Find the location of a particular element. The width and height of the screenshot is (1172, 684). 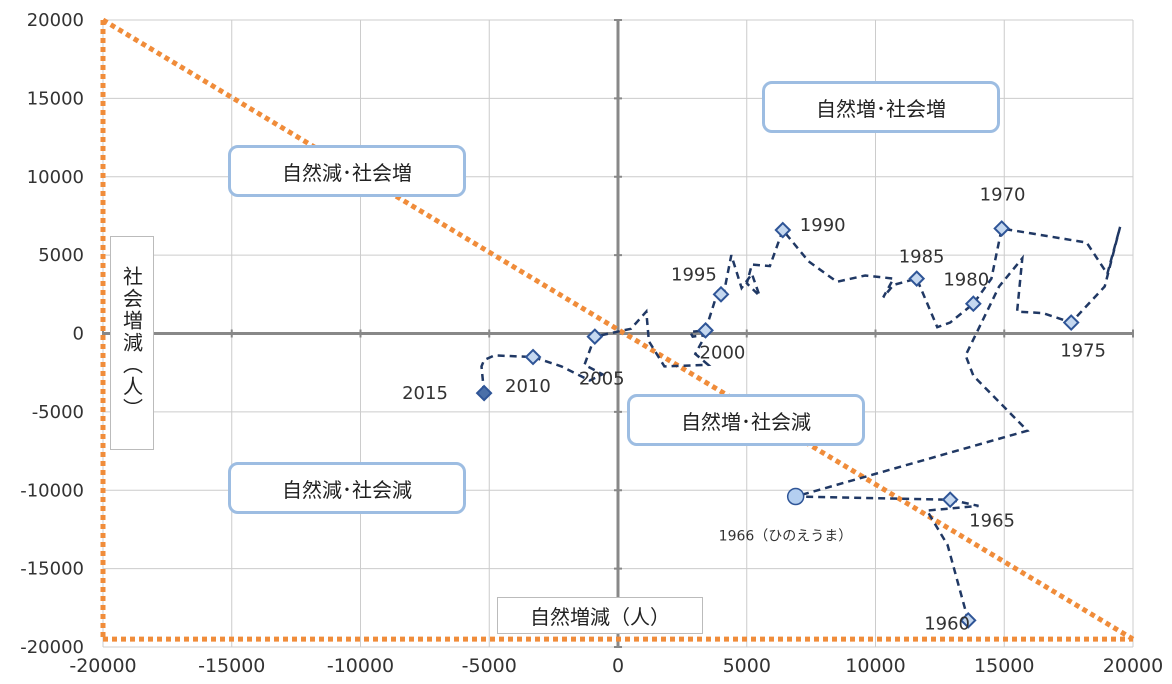

y-tick-label: -10000 is located at coordinates (52, 490).